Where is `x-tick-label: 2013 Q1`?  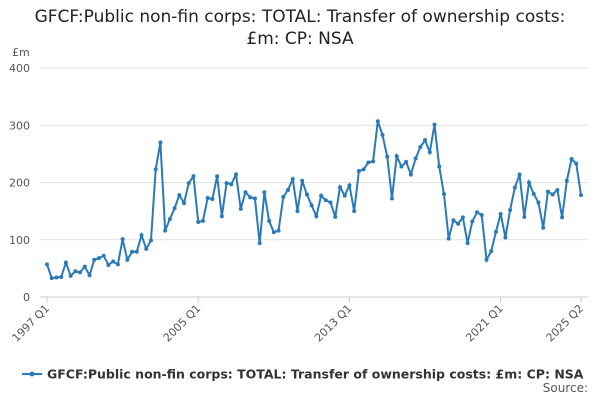 x-tick-label: 2013 Q1 is located at coordinates (333, 323).